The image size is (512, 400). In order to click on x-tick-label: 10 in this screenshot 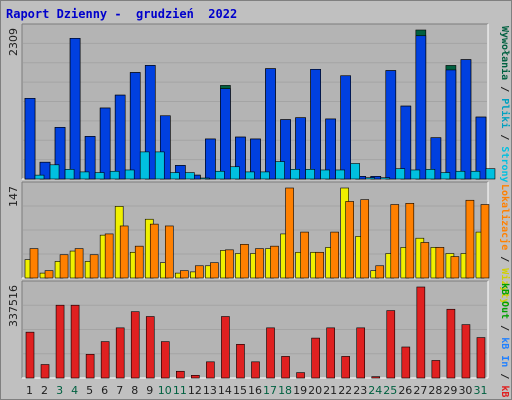, I will do `click(165, 390)`.